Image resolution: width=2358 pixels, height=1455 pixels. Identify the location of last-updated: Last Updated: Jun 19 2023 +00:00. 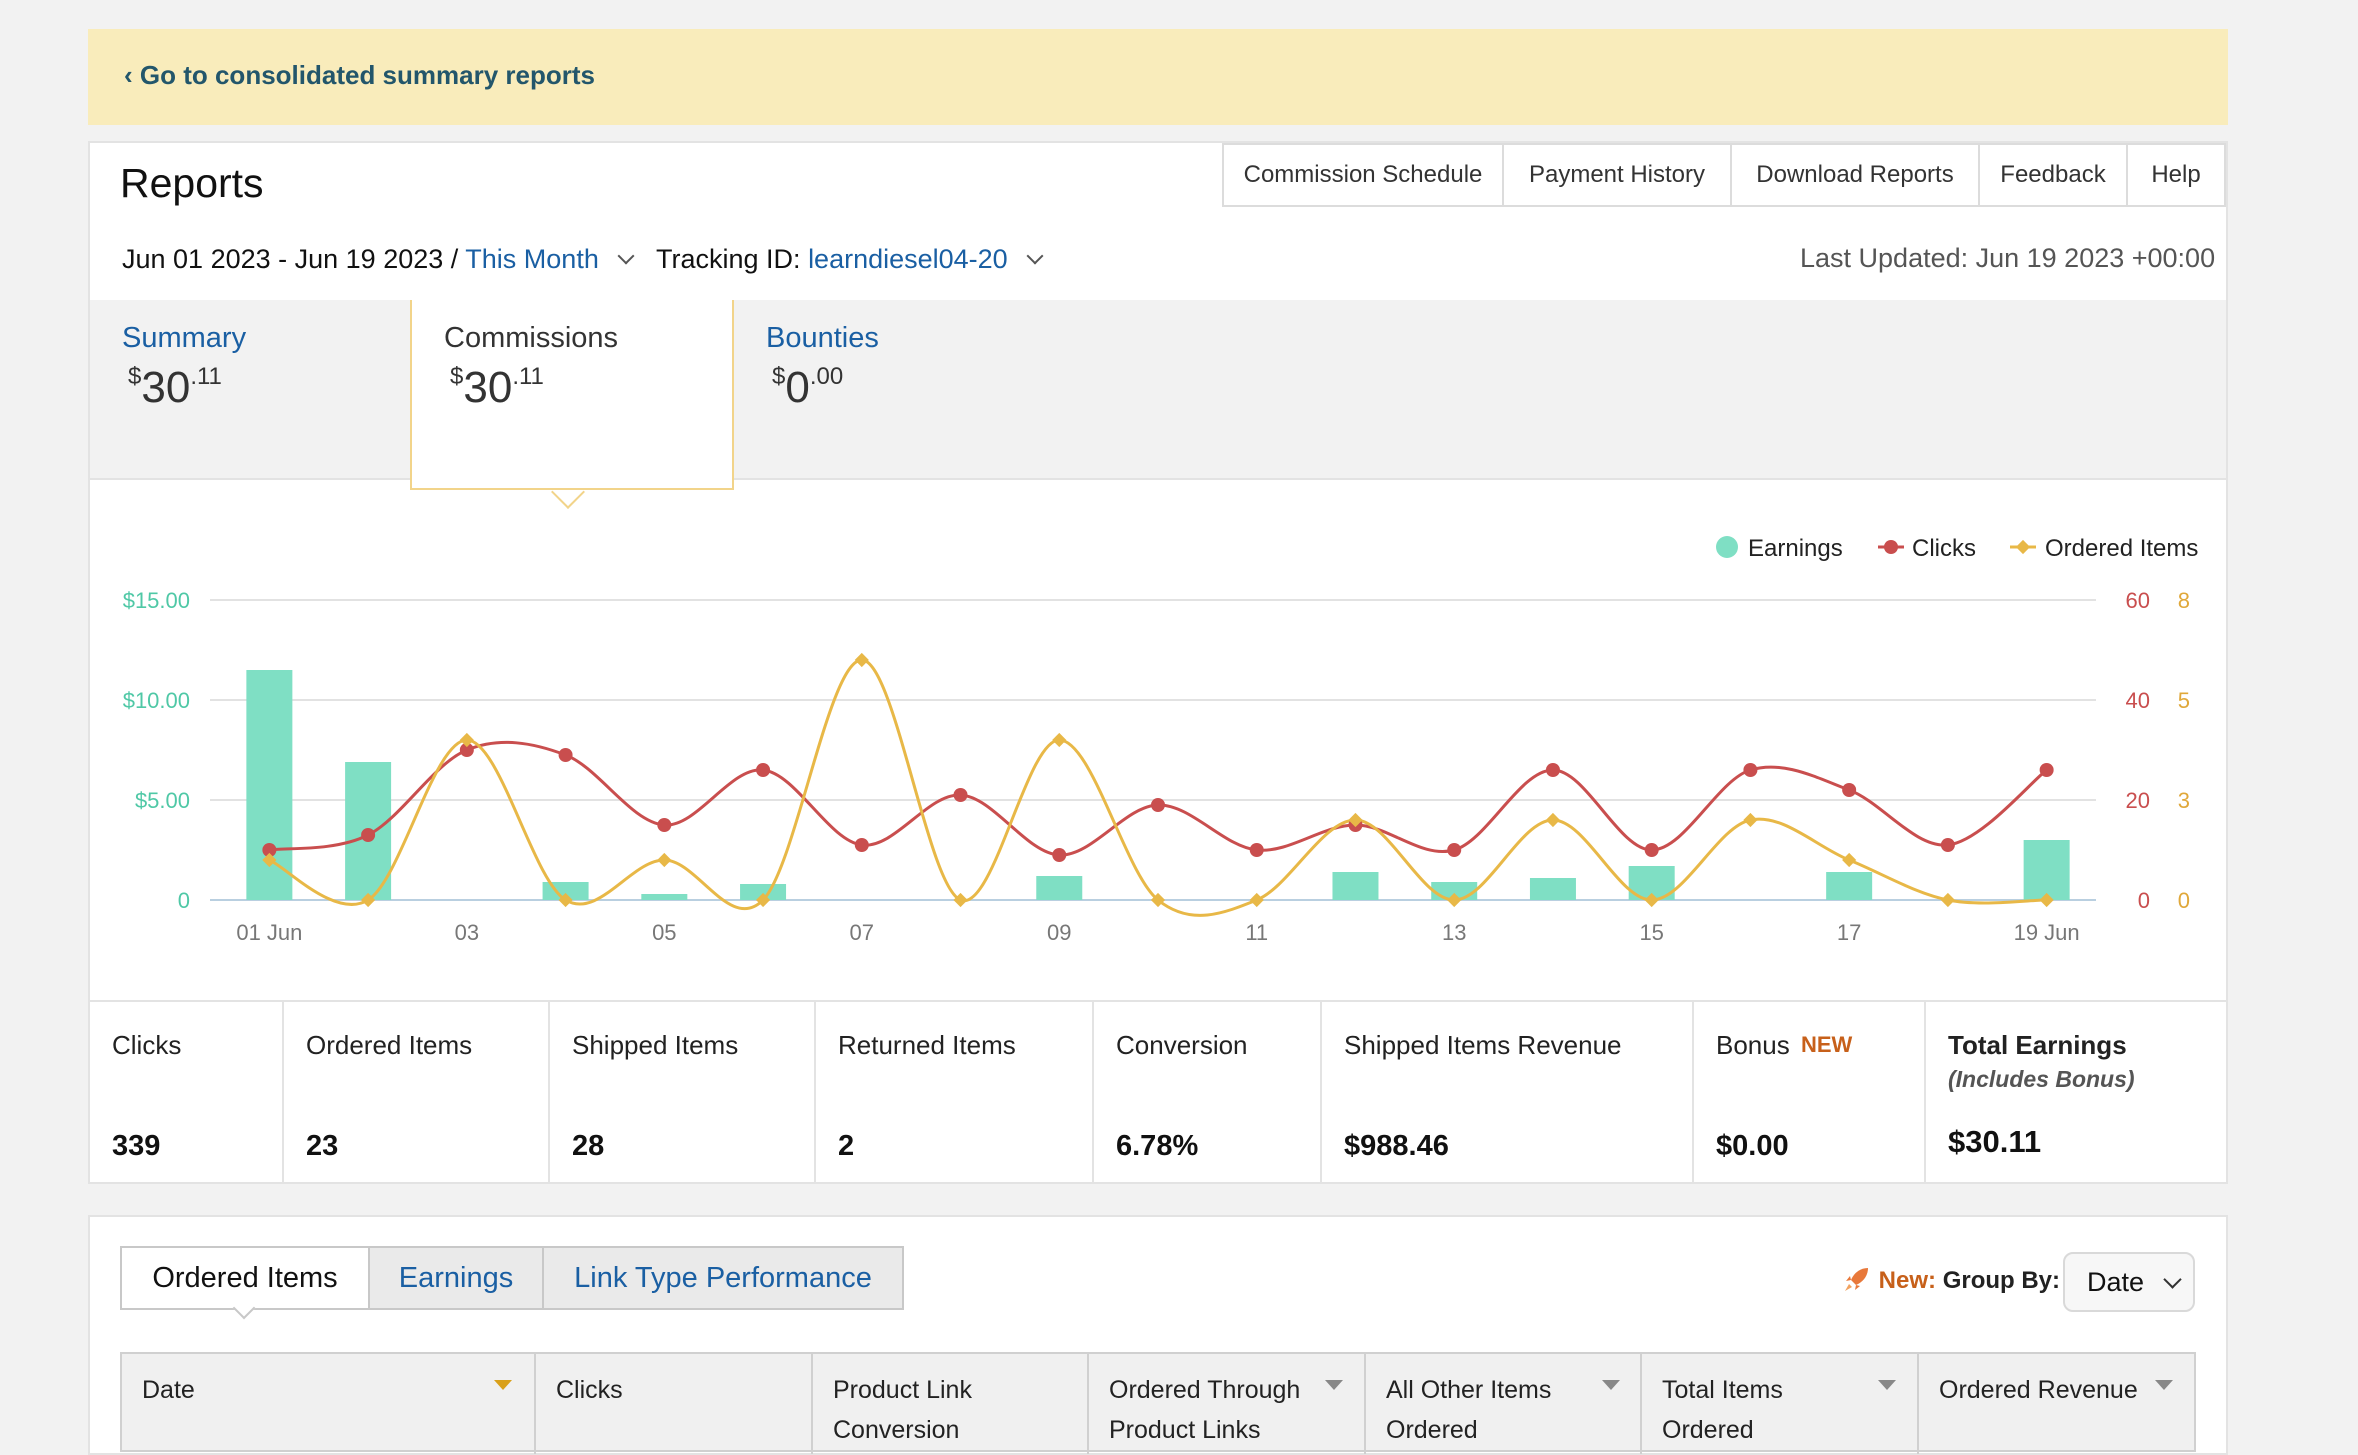
(2008, 258).